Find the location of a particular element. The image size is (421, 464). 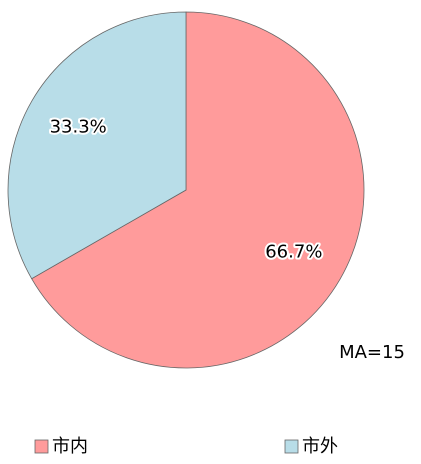

legend-label: 市内 is located at coordinates (70, 446).